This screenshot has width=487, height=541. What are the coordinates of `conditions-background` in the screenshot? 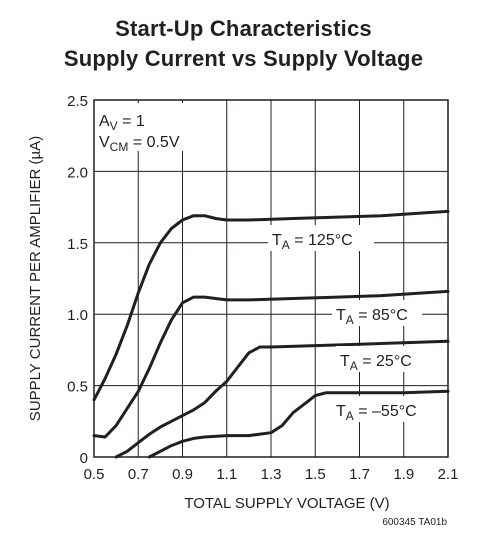 It's located at (142, 127).